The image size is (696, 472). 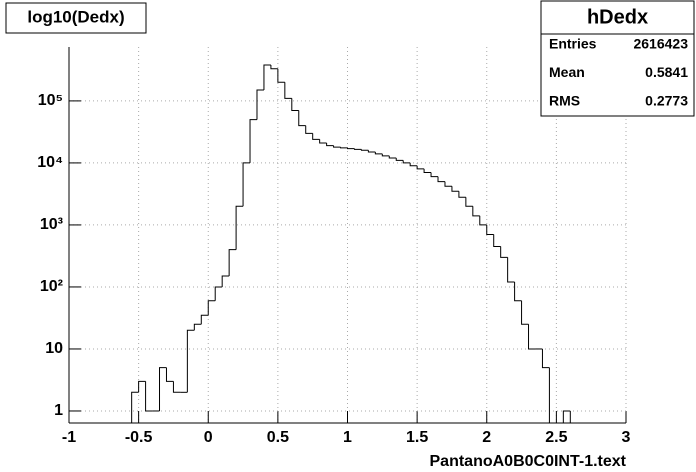 I want to click on x-tick-label: 0.5, so click(x=278, y=437).